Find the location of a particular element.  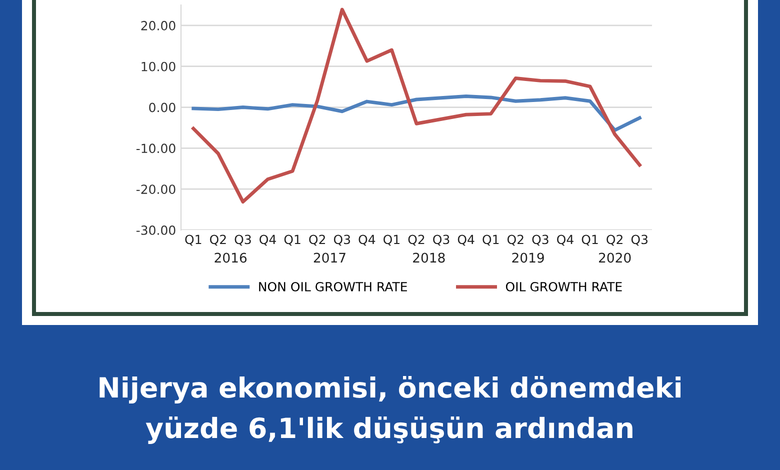

legend-label: NON OIL GROWTH RATE is located at coordinates (333, 287).